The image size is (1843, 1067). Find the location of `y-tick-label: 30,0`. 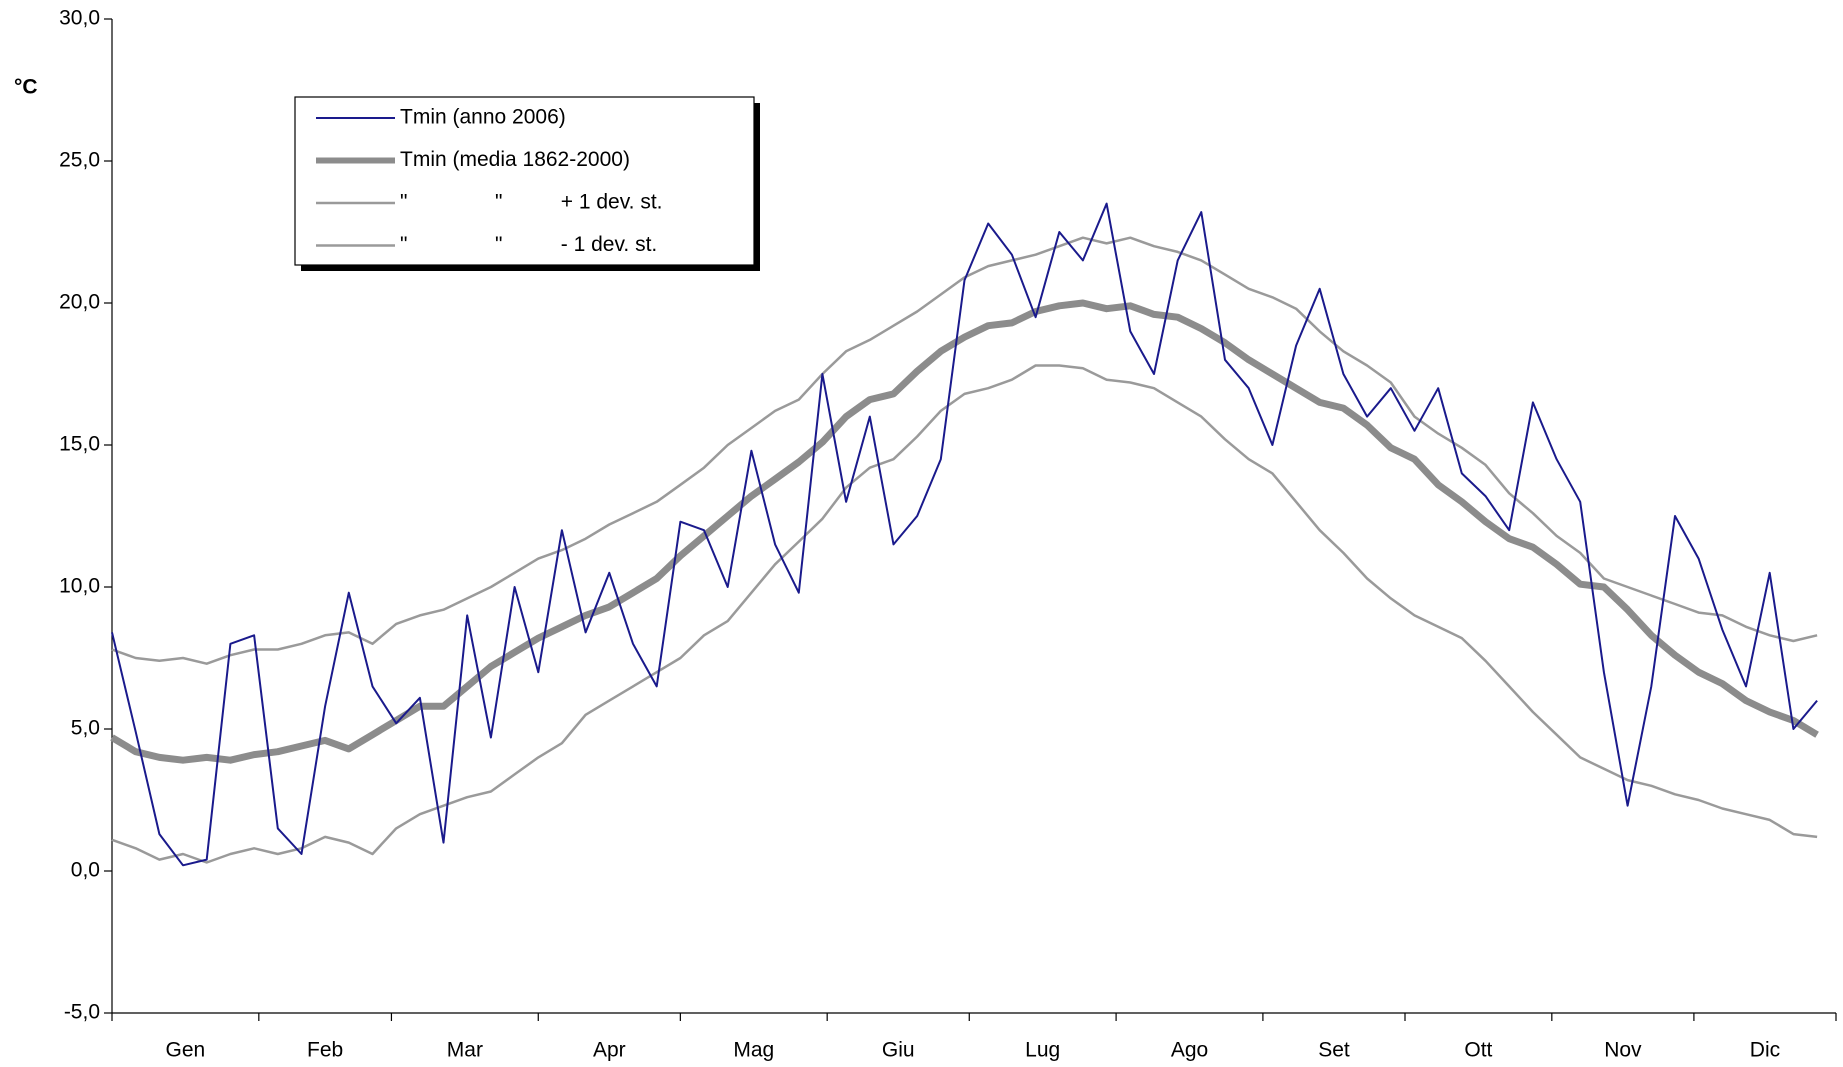

y-tick-label: 30,0 is located at coordinates (79, 18).